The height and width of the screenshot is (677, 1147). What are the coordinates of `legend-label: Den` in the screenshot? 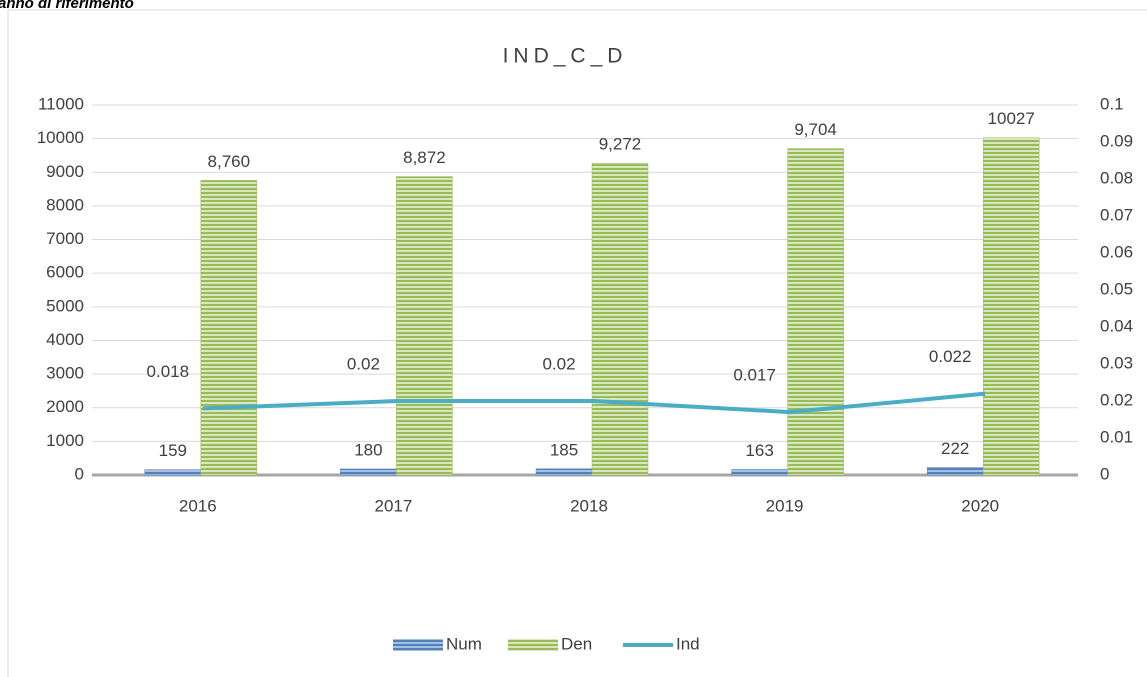 It's located at (576, 643).